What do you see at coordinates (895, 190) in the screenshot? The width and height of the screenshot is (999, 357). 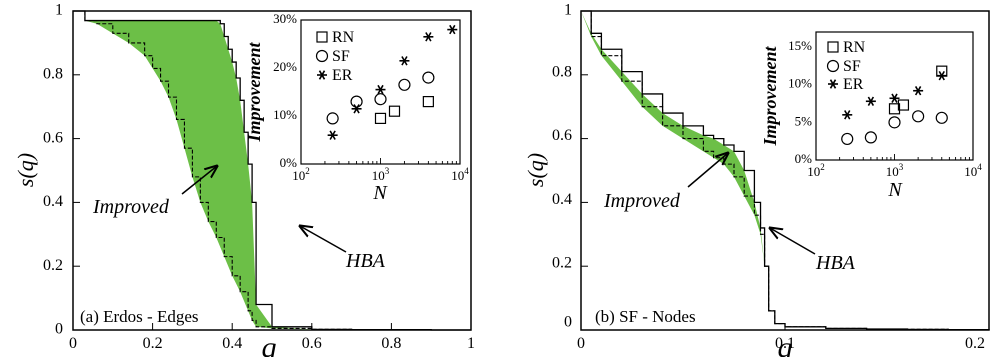 I see `inset-x-axis-label: N` at bounding box center [895, 190].